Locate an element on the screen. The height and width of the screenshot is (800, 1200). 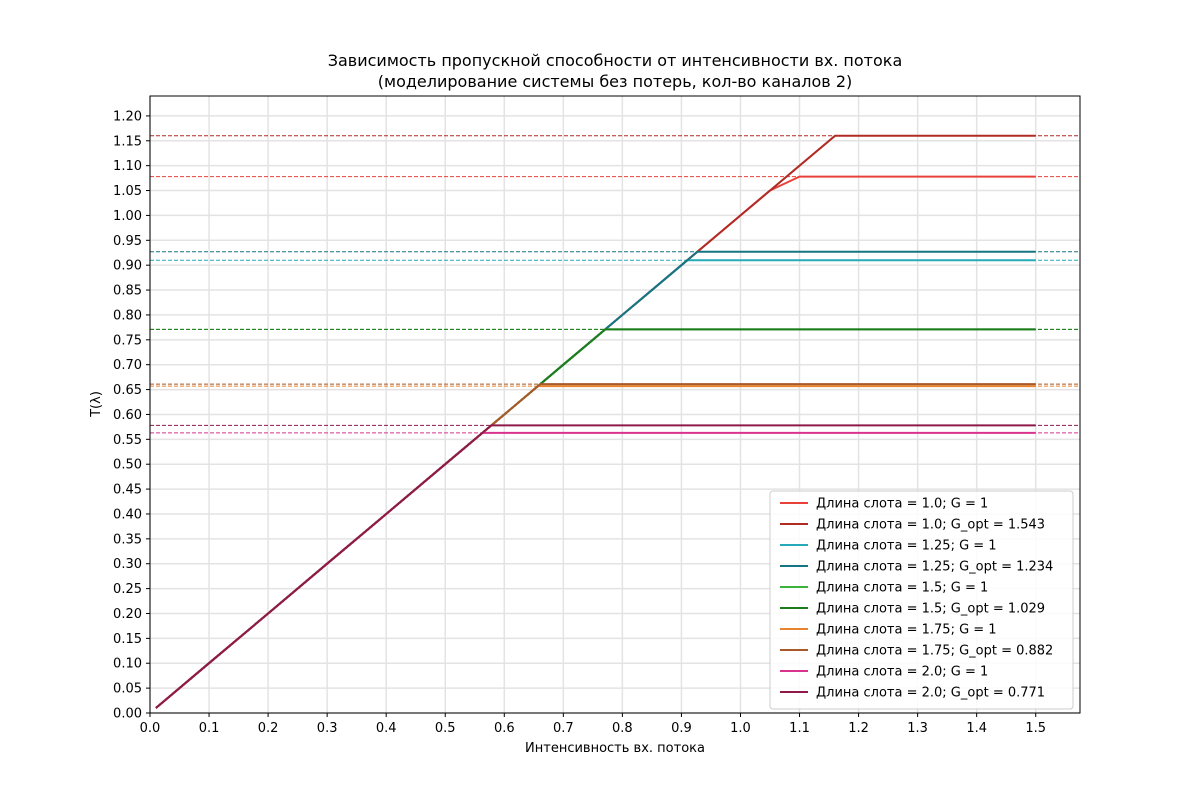
x-tick-label: 0.7 is located at coordinates (563, 728).